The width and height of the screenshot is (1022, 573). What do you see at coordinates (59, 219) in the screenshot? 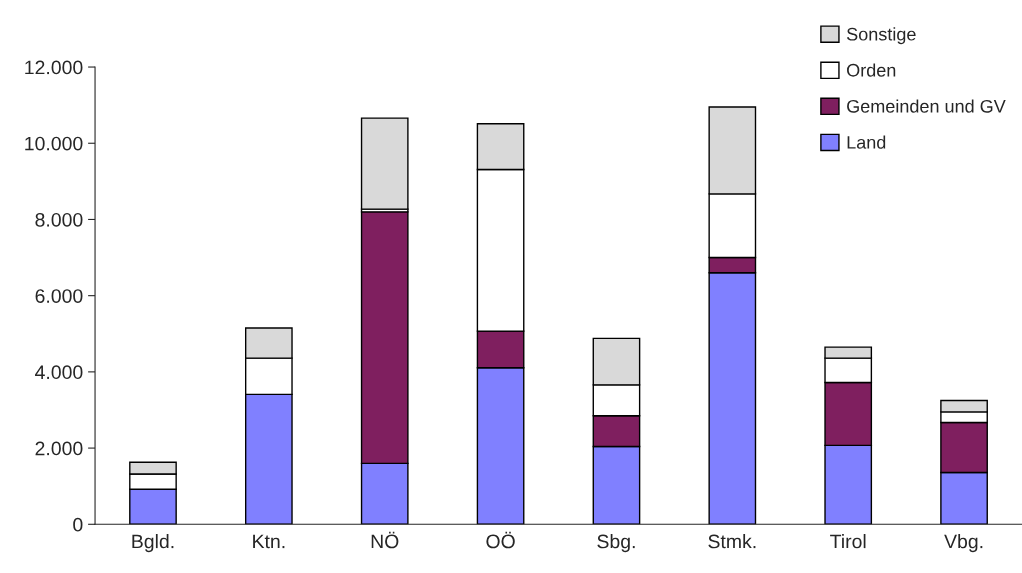
I see `y-tick-label: 8.000` at bounding box center [59, 219].